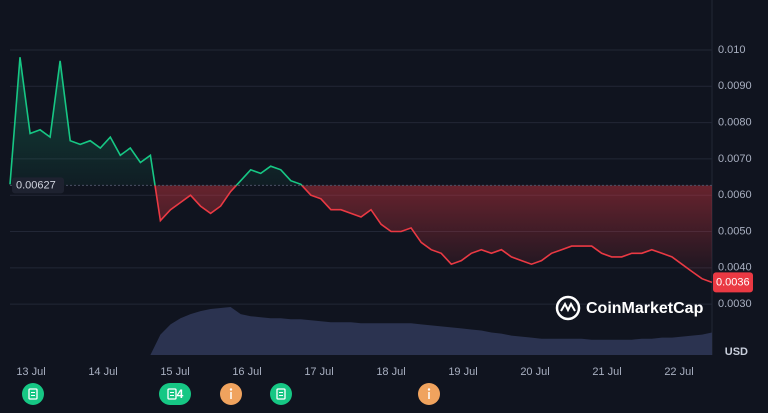  I want to click on logo-mark, so click(568, 307).